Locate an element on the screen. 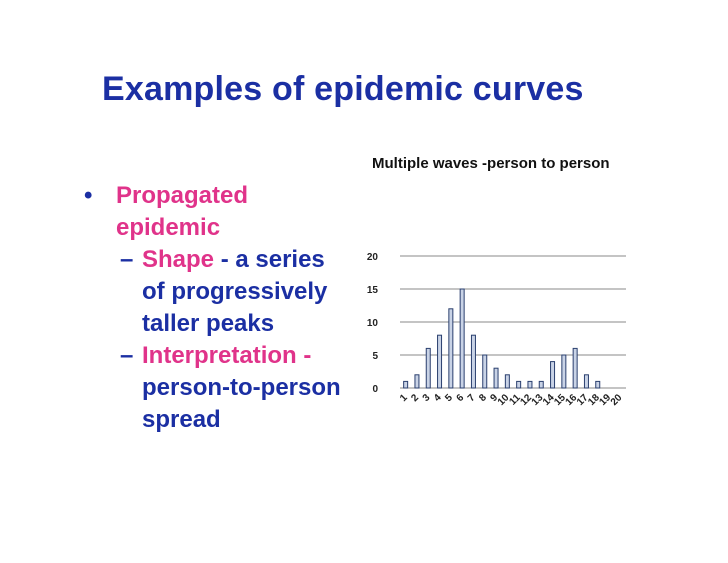  slide-title: Examples of epidemic curves is located at coordinates (343, 89).